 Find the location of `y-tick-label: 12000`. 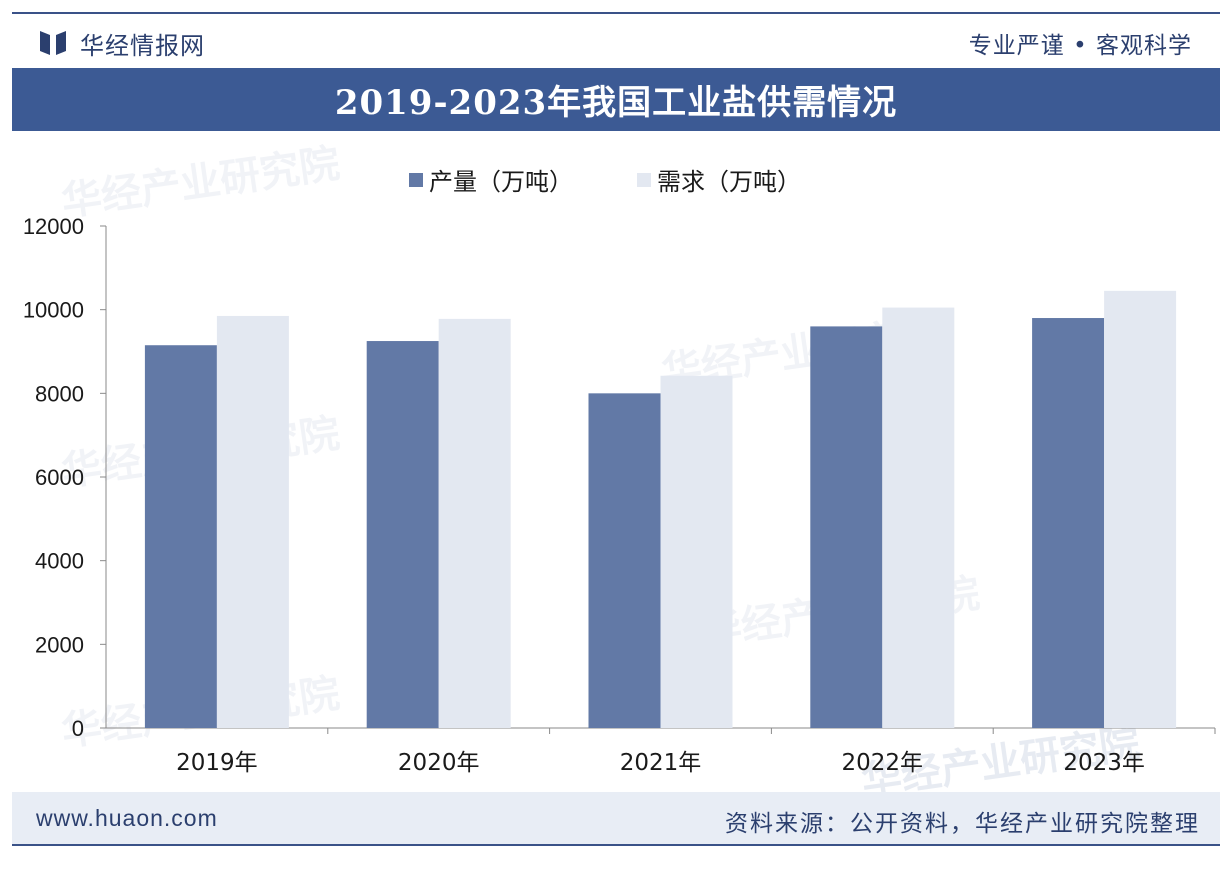

y-tick-label: 12000 is located at coordinates (53, 226).